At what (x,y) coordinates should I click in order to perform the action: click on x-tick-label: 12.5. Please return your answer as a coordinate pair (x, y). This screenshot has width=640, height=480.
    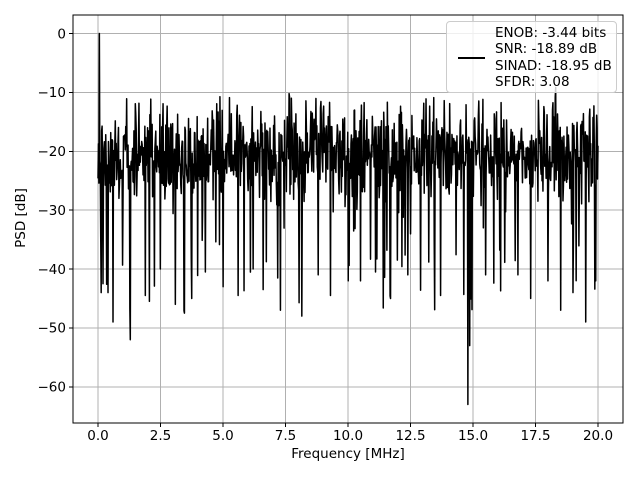
    Looking at the image, I should click on (410, 436).